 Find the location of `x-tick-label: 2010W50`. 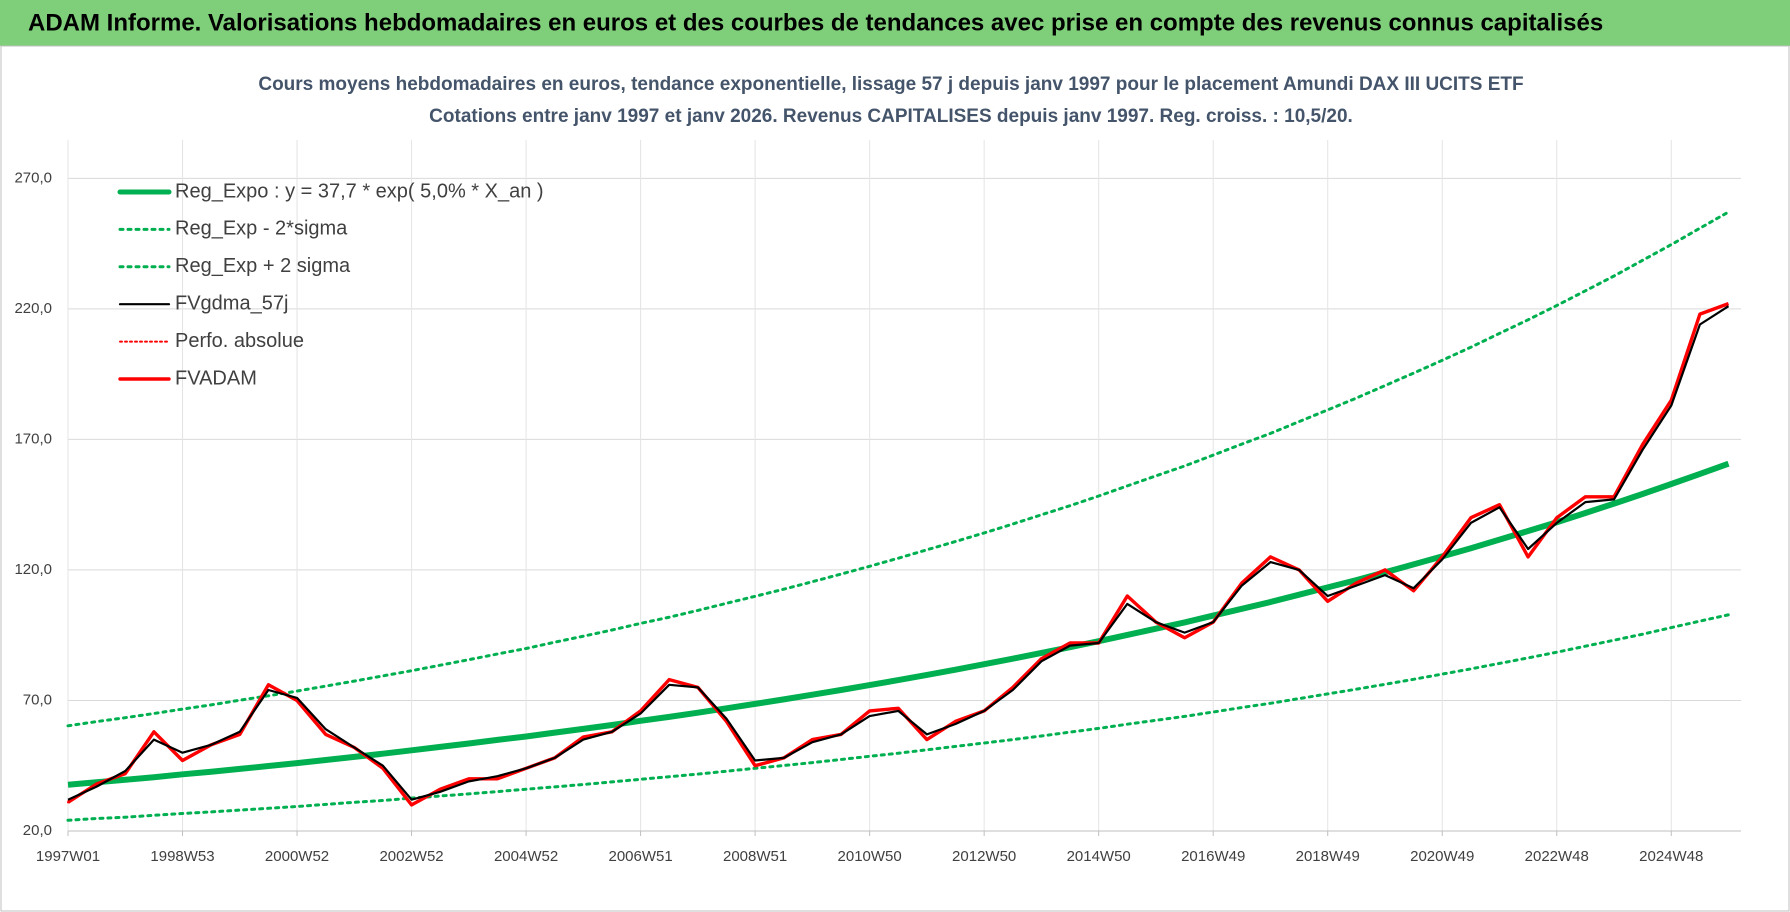

x-tick-label: 2010W50 is located at coordinates (870, 856).